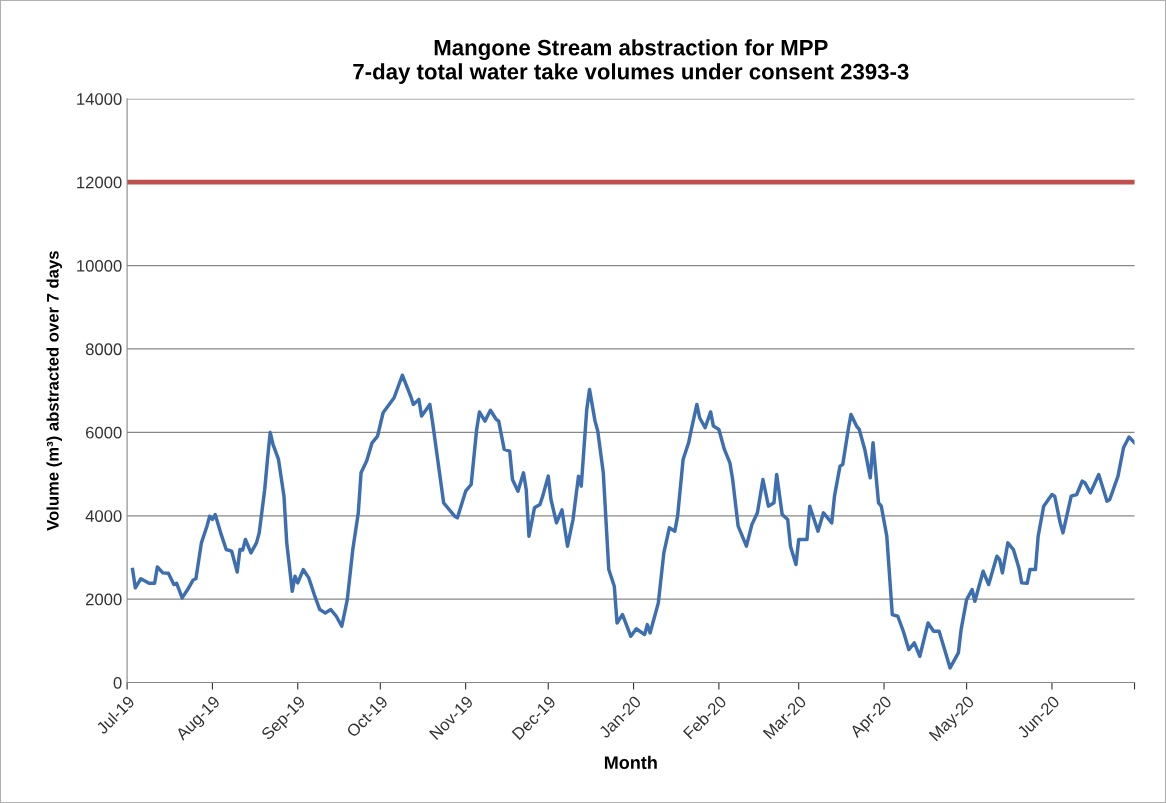 This screenshot has width=1166, height=803. What do you see at coordinates (630, 762) in the screenshot?
I see `x-axis-title: Month` at bounding box center [630, 762].